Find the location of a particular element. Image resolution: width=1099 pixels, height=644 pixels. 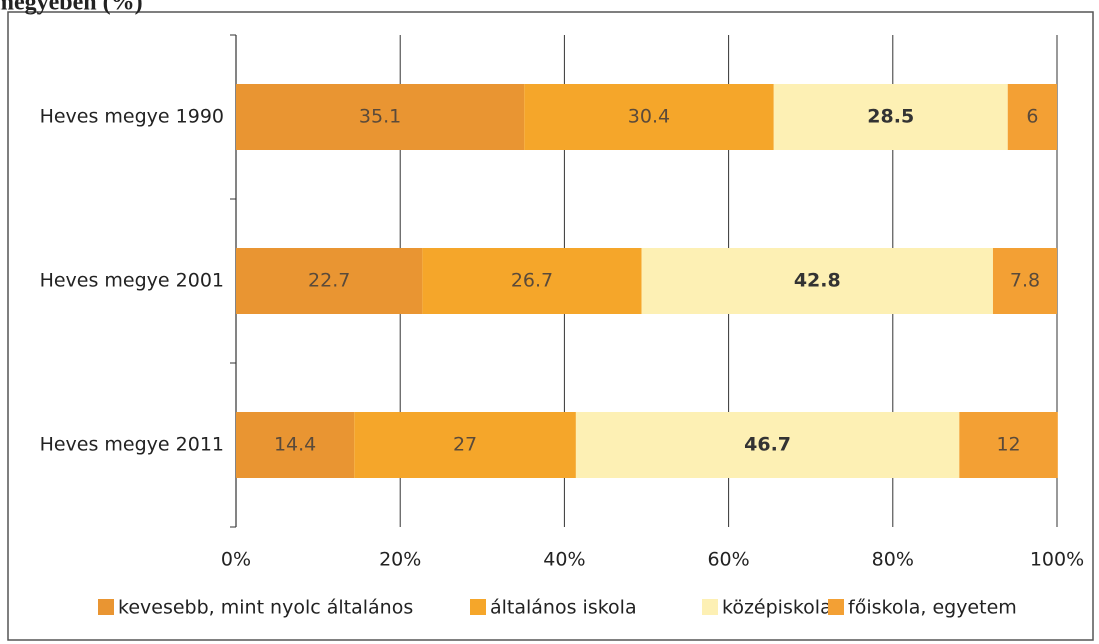

data-label: 35.1 is located at coordinates (380, 117).